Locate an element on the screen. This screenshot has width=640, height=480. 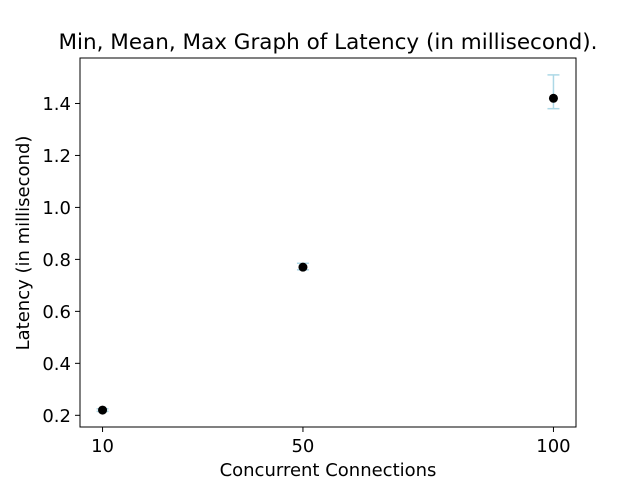
x-axis-label: Concurrent Connections is located at coordinates (328, 470).